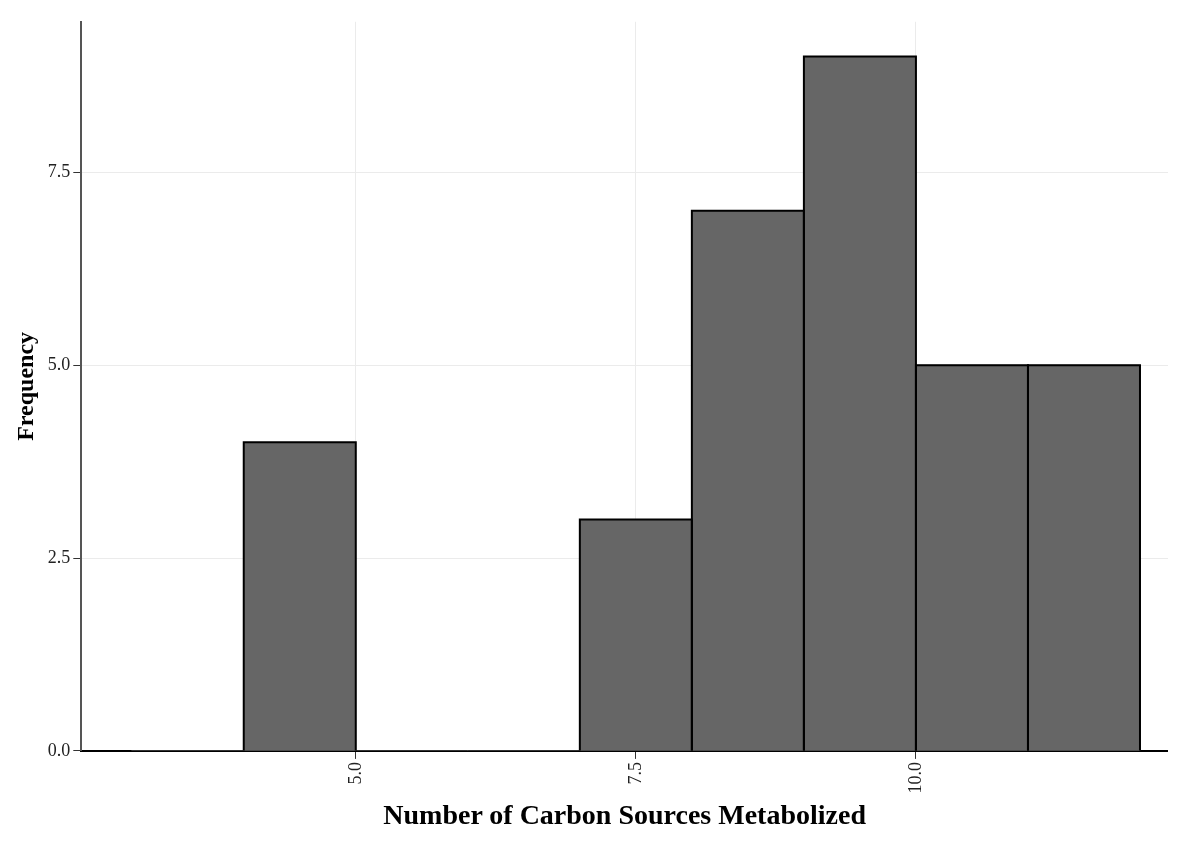 The height and width of the screenshot is (846, 1177). Describe the element at coordinates (59, 749) in the screenshot. I see `y-tick-label: 0.0` at that location.